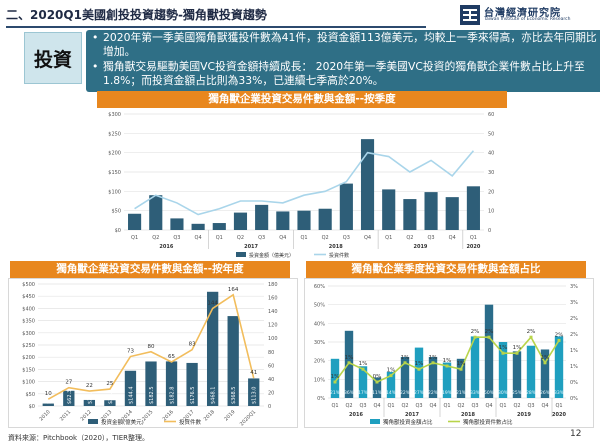  Describe the element at coordinates (273, 326) in the screenshot. I see `y-right-tick-label: 120` at that location.